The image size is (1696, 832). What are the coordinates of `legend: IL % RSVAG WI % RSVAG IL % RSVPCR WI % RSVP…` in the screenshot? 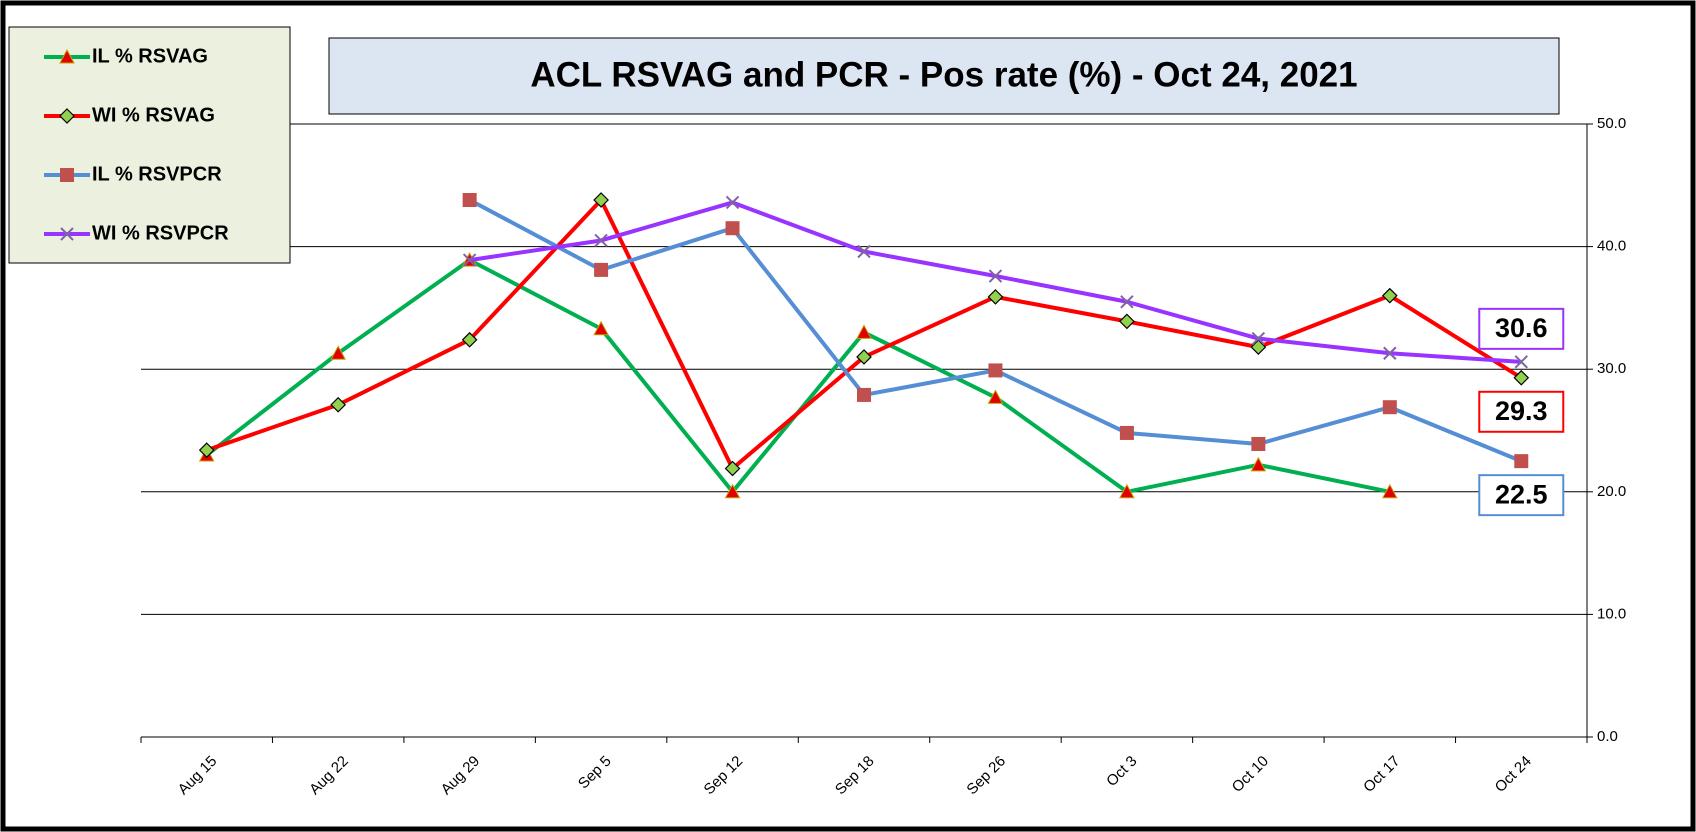 It's located at (149, 145).